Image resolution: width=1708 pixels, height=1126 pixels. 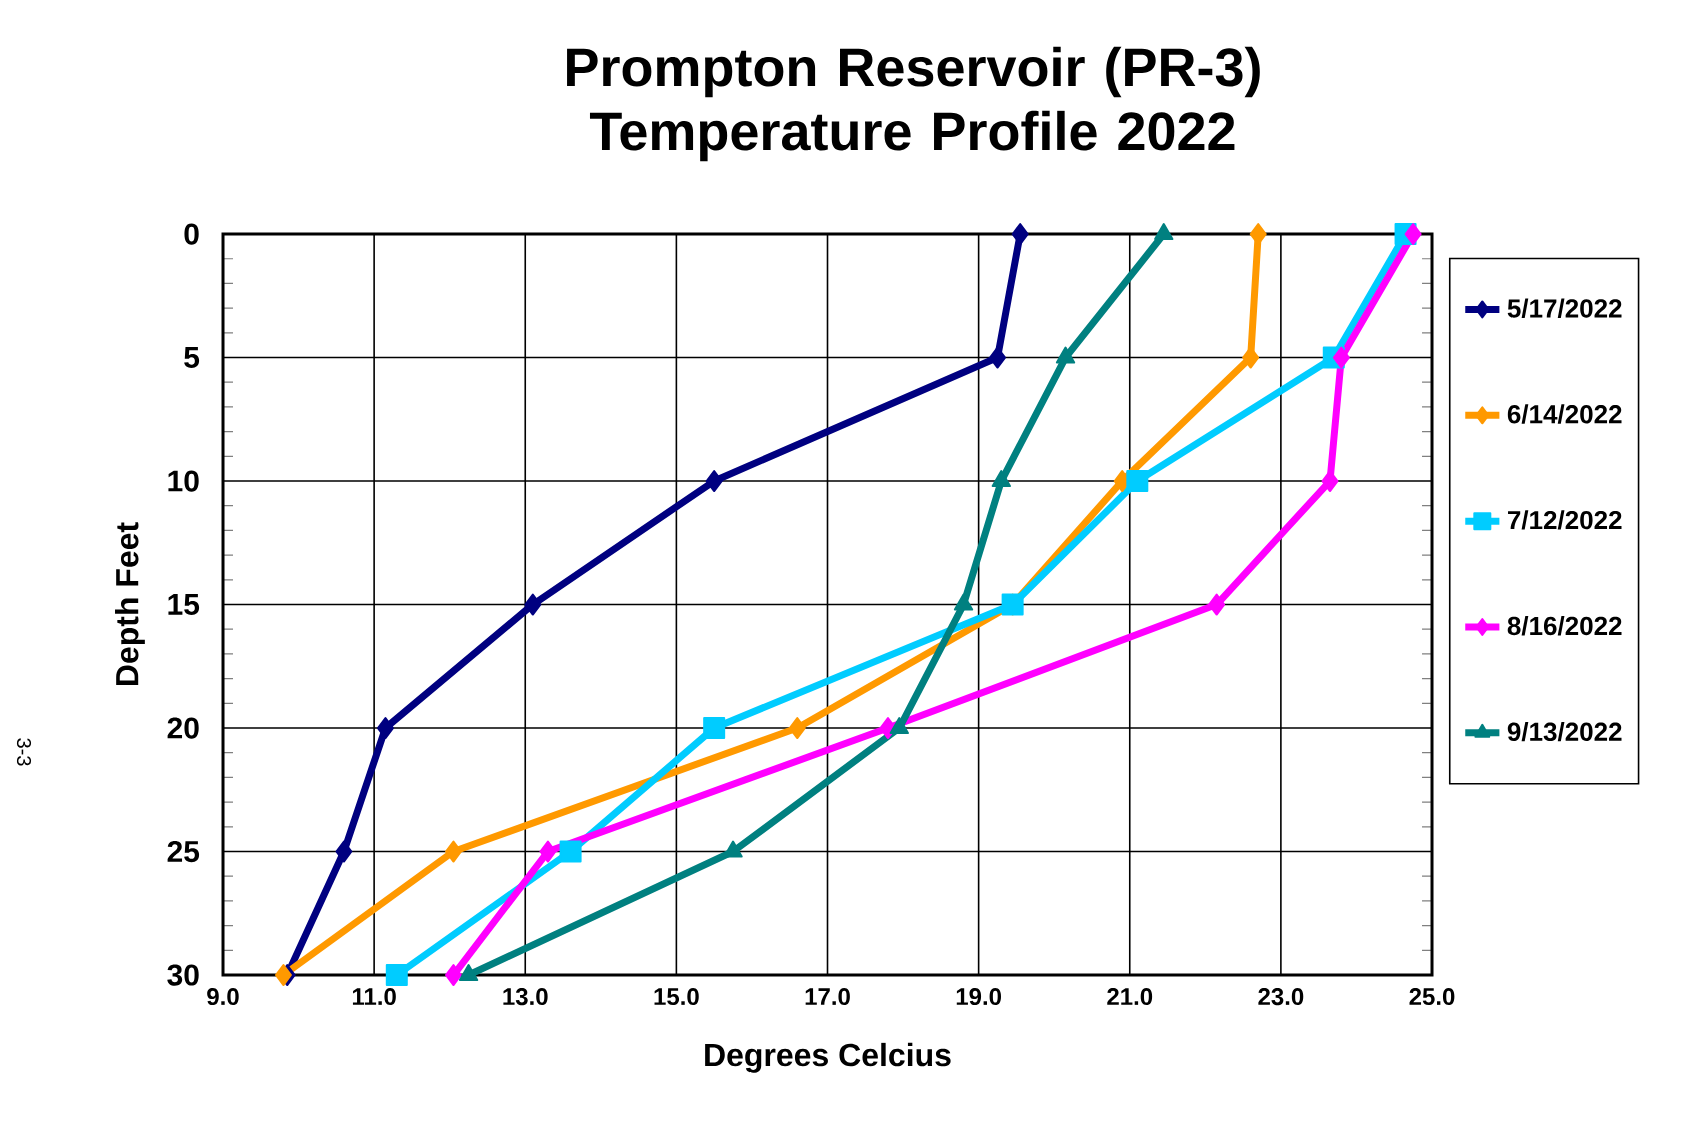 What do you see at coordinates (183, 851) in the screenshot?
I see `y-tick-label: 25` at bounding box center [183, 851].